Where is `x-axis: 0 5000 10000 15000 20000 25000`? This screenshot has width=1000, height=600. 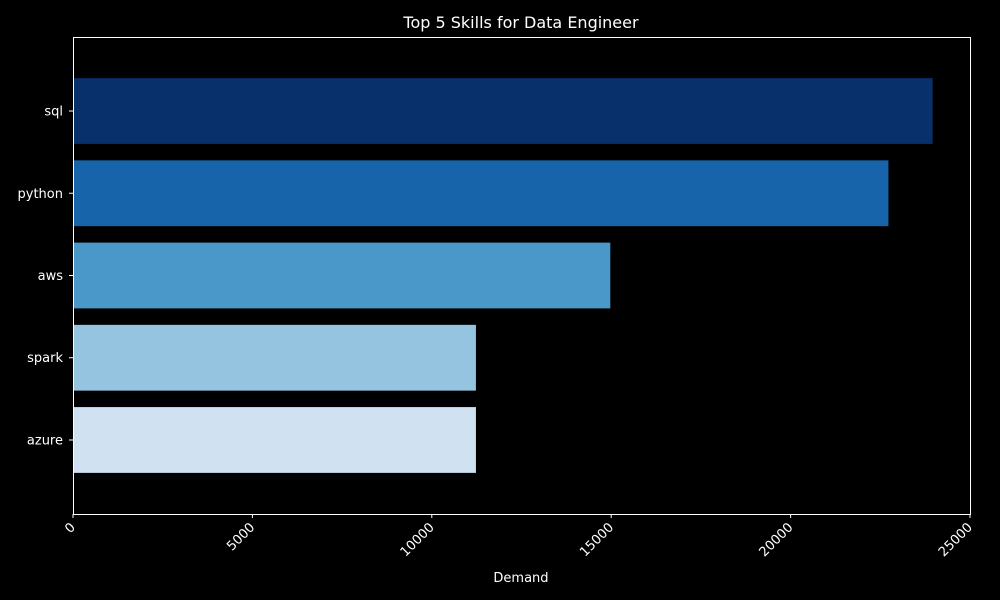
x-axis: 0 5000 10000 15000 20000 25000 is located at coordinates (519, 537).